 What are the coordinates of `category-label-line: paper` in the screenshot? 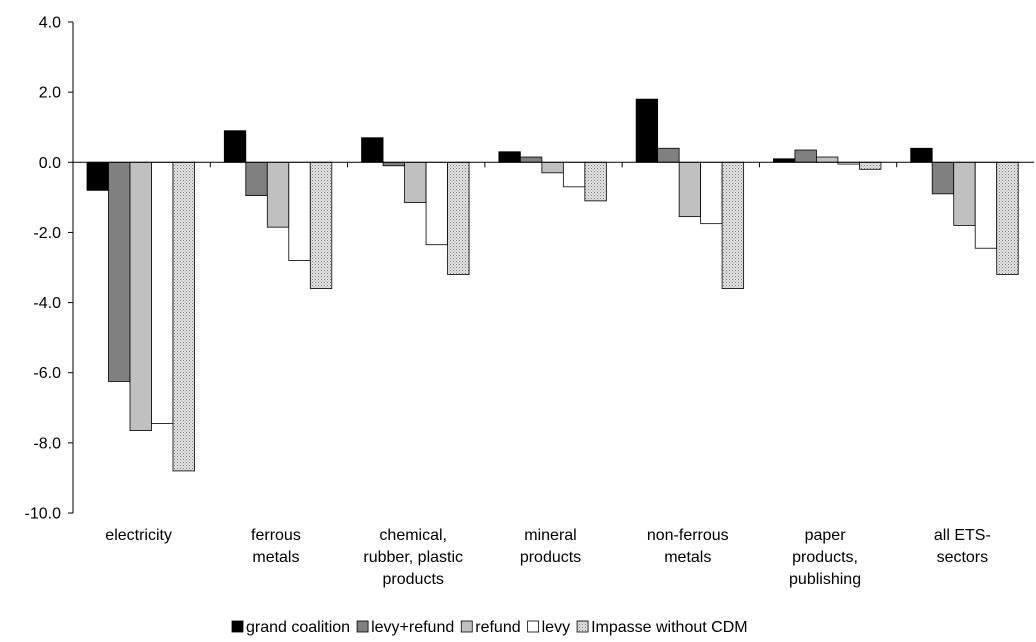 It's located at (826, 535).